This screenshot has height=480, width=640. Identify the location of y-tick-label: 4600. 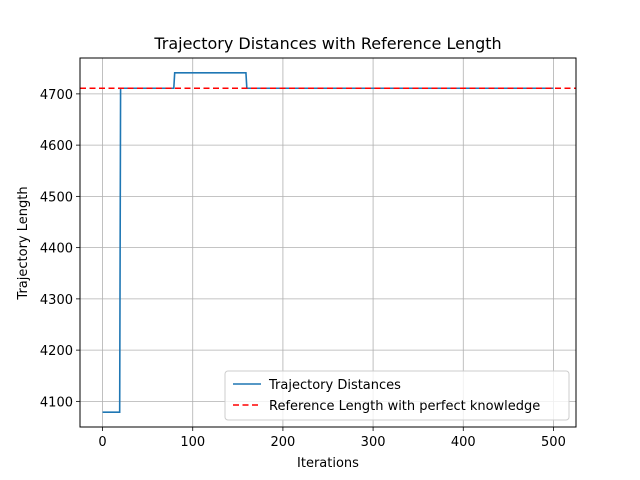
(56, 146).